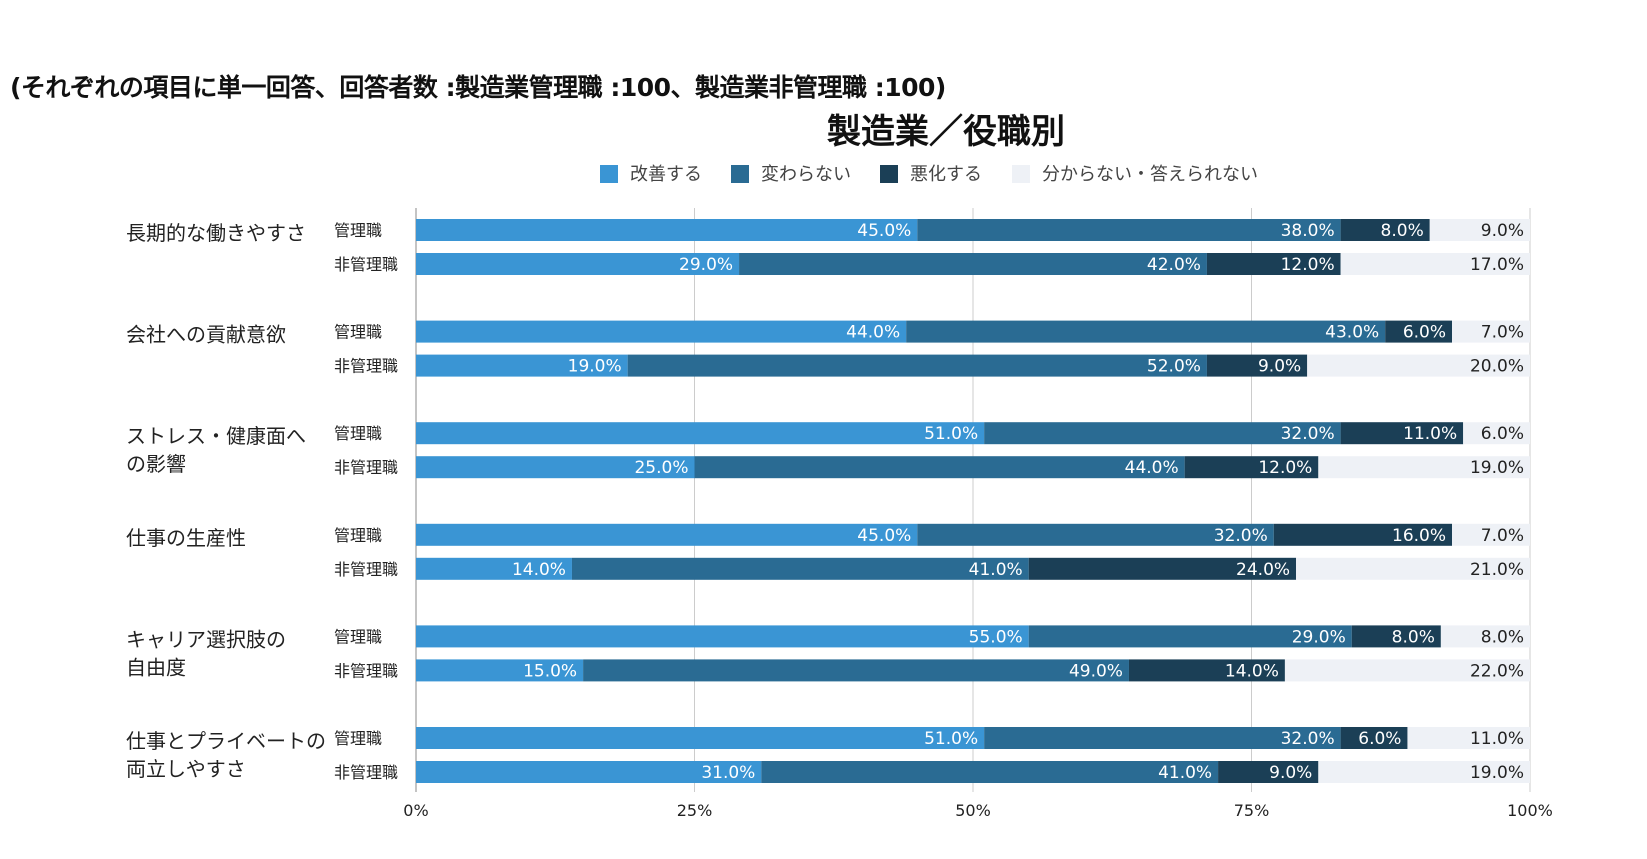 The width and height of the screenshot is (1647, 859). I want to click on legend-label-nochange: 変わらない, so click(806, 174).